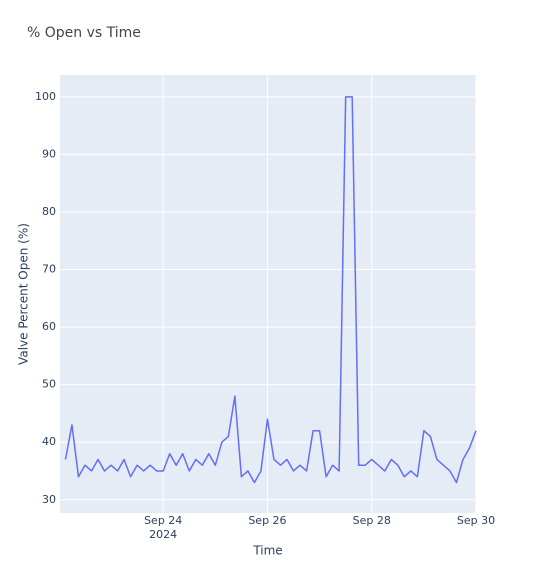 This screenshot has width=536, height=573. I want to click on y-tick-label: 50, so click(49, 384).